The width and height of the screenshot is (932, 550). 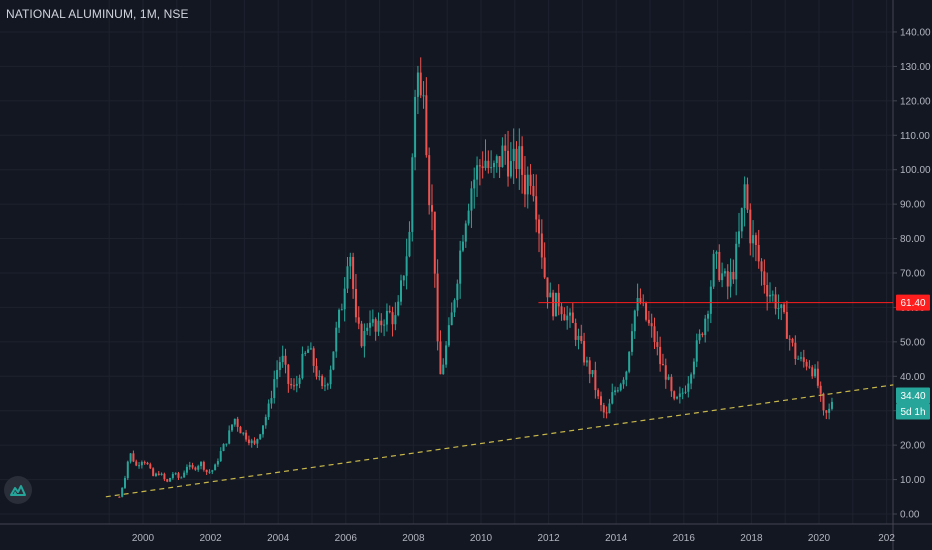 What do you see at coordinates (143, 538) in the screenshot?
I see `x-tick-label: 2000` at bounding box center [143, 538].